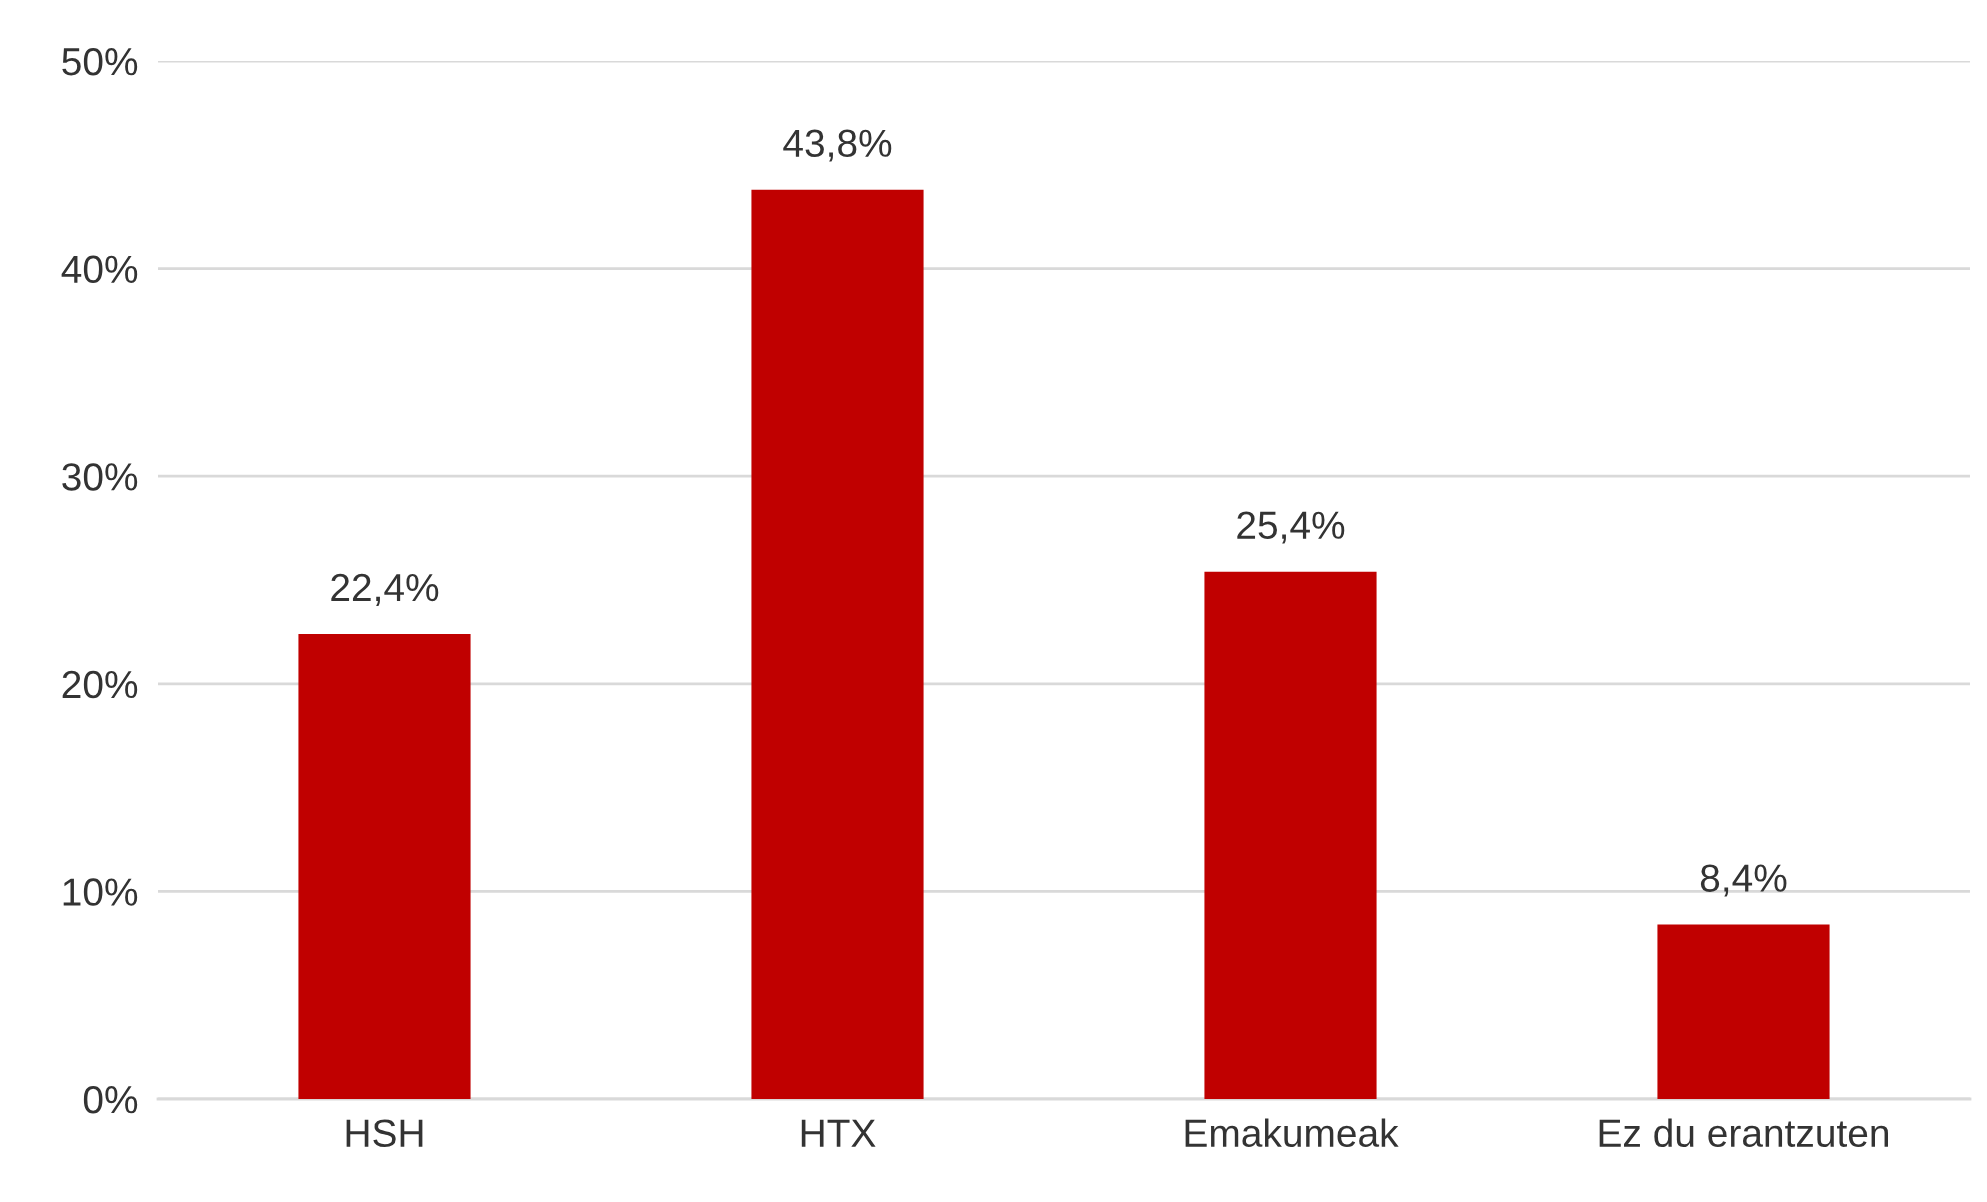 This screenshot has width=1987, height=1202. What do you see at coordinates (838, 1133) in the screenshot?
I see `x-tick-label: HTX` at bounding box center [838, 1133].